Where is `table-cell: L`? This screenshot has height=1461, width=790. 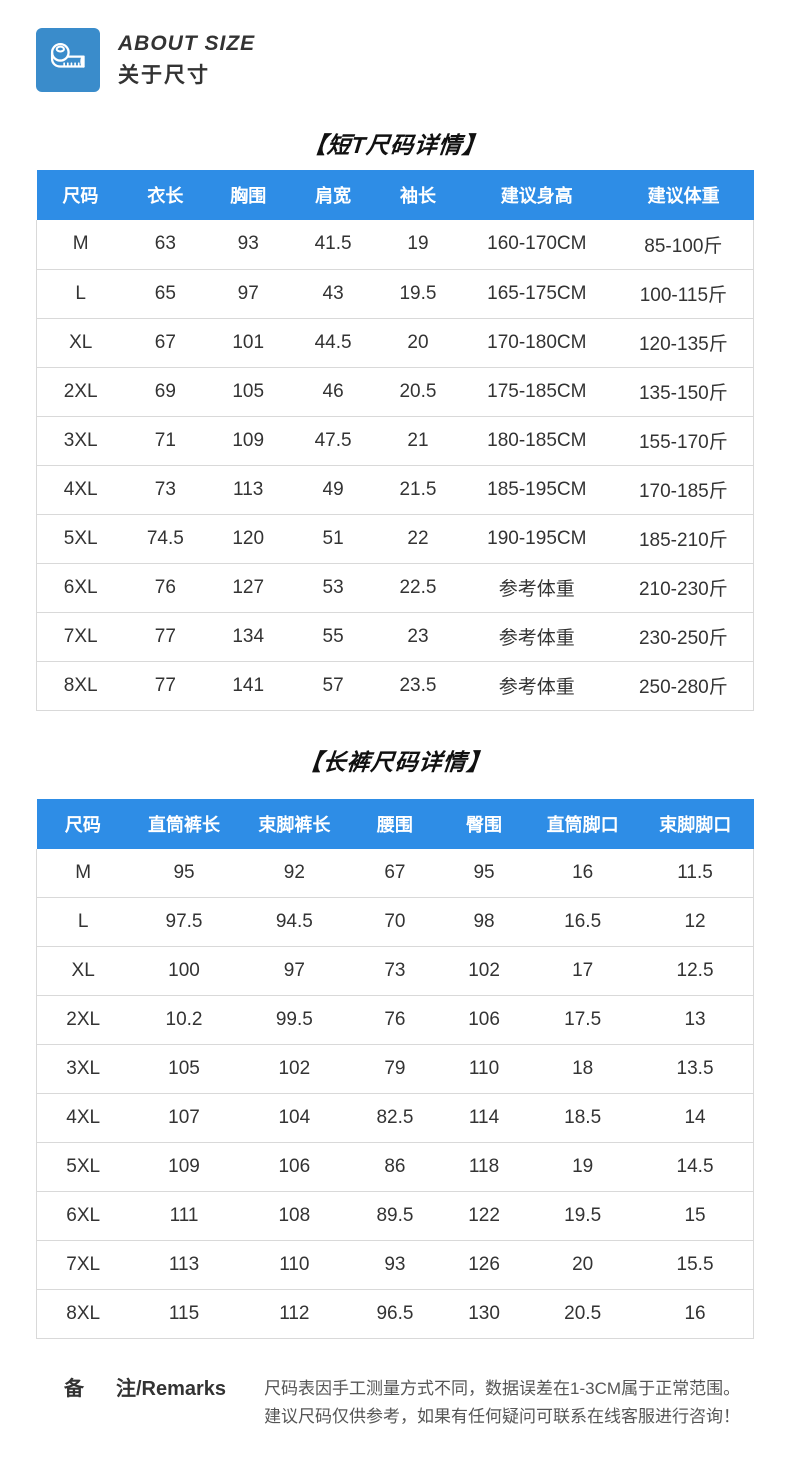
table-cell: L is located at coordinates (83, 922).